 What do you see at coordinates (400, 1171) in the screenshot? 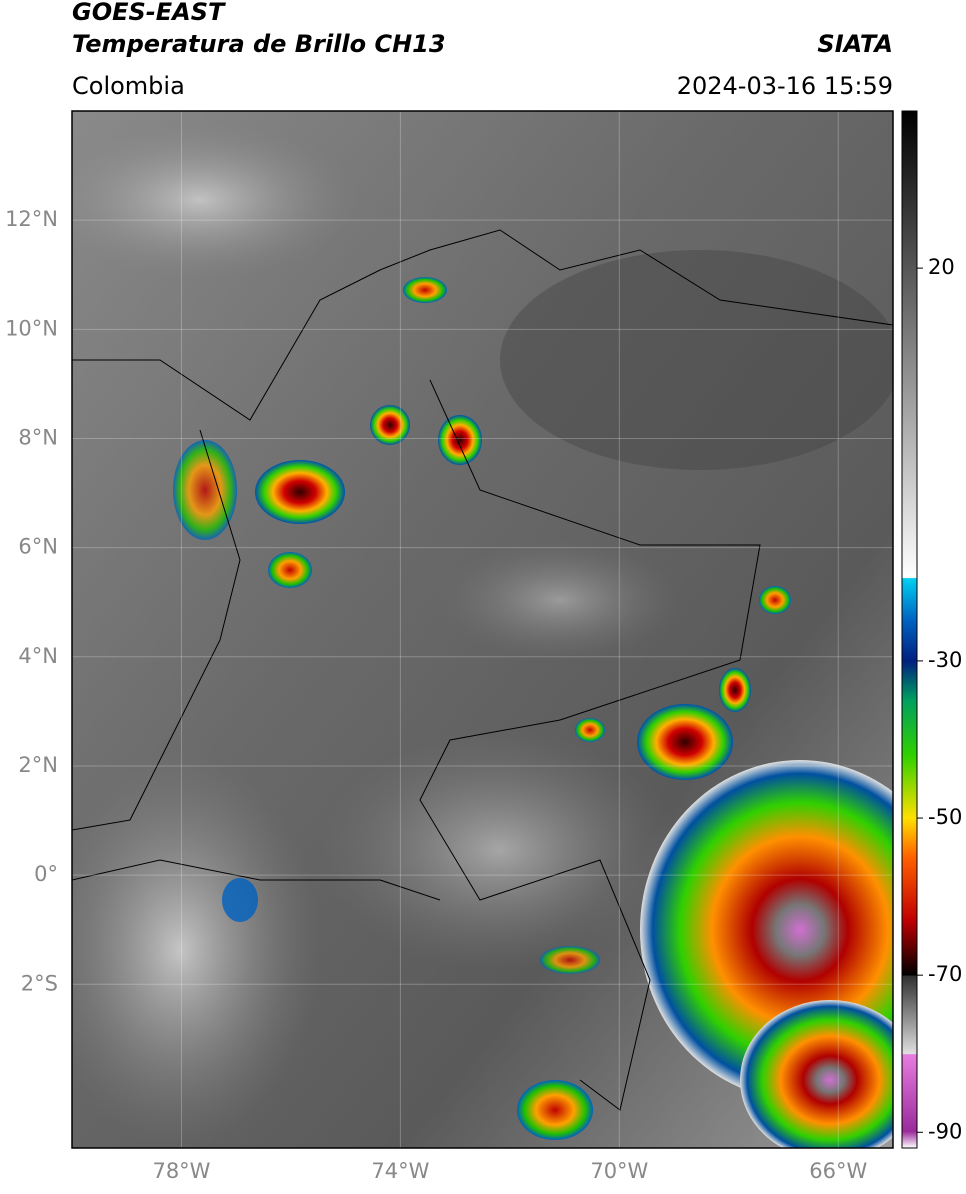
I see `lon-tick-label: 74°W` at bounding box center [400, 1171].